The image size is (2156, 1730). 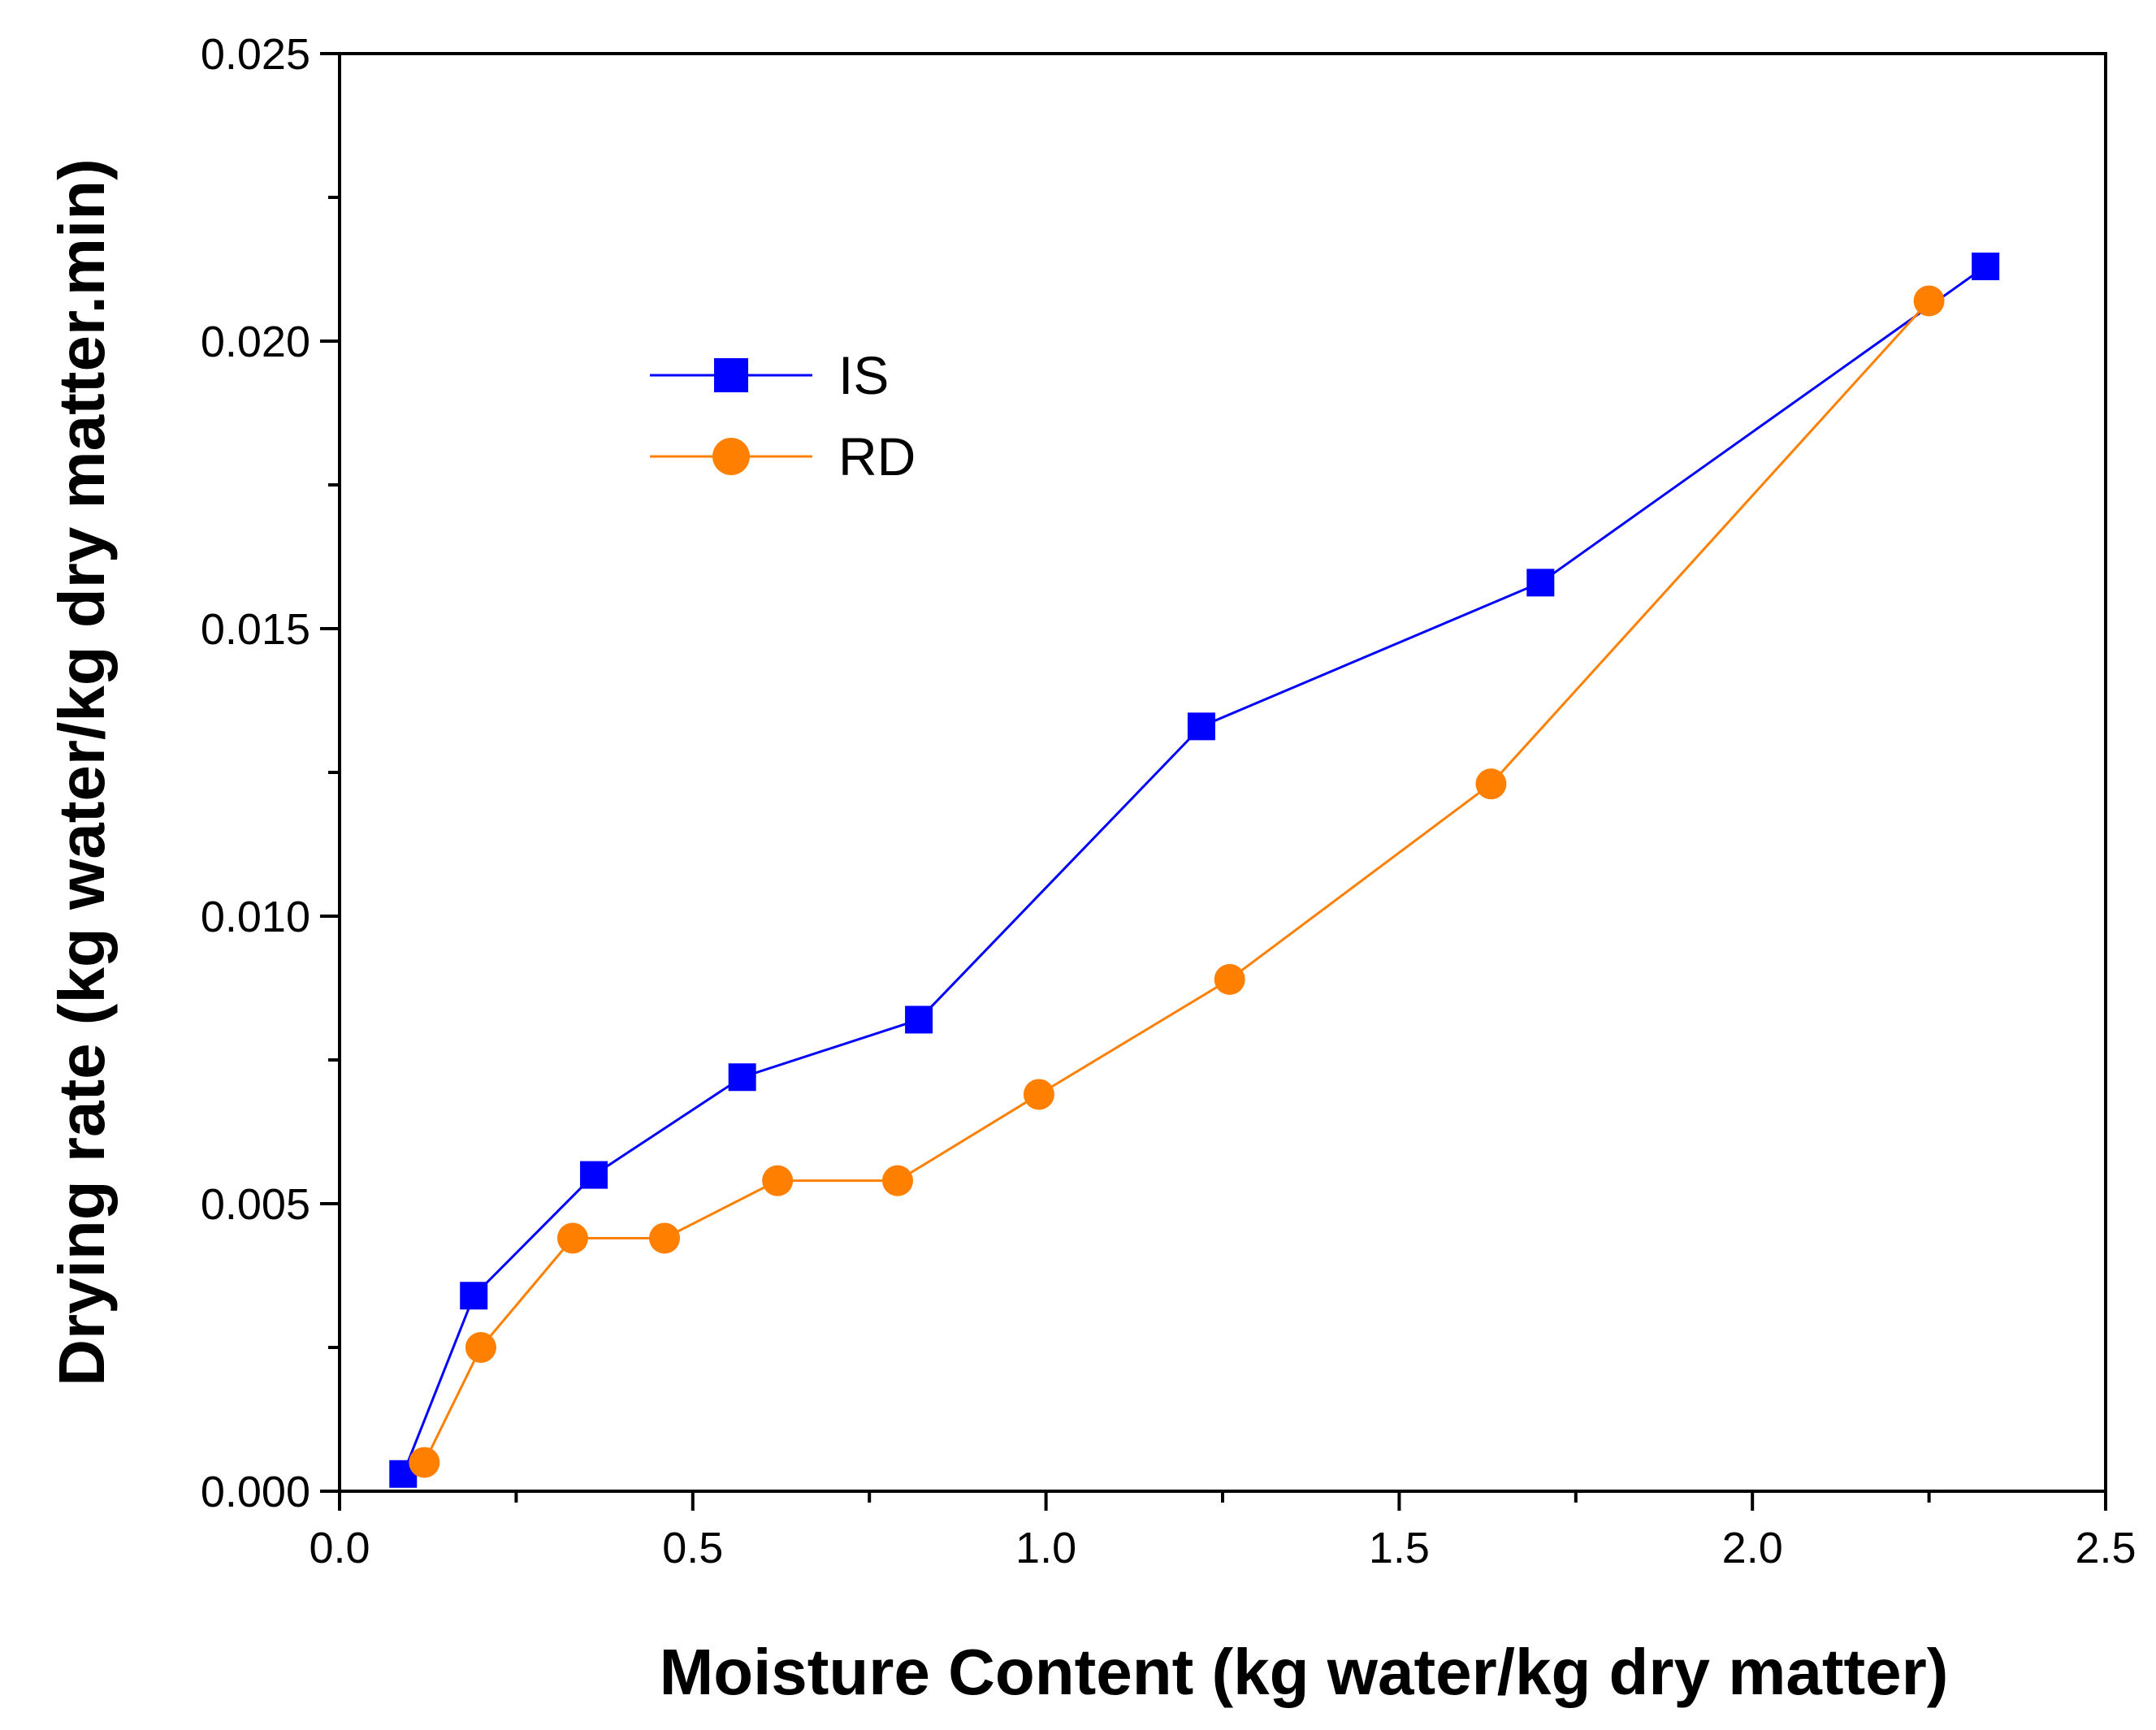 What do you see at coordinates (255, 1204) in the screenshot?
I see `y-tick-label: 0.005` at bounding box center [255, 1204].